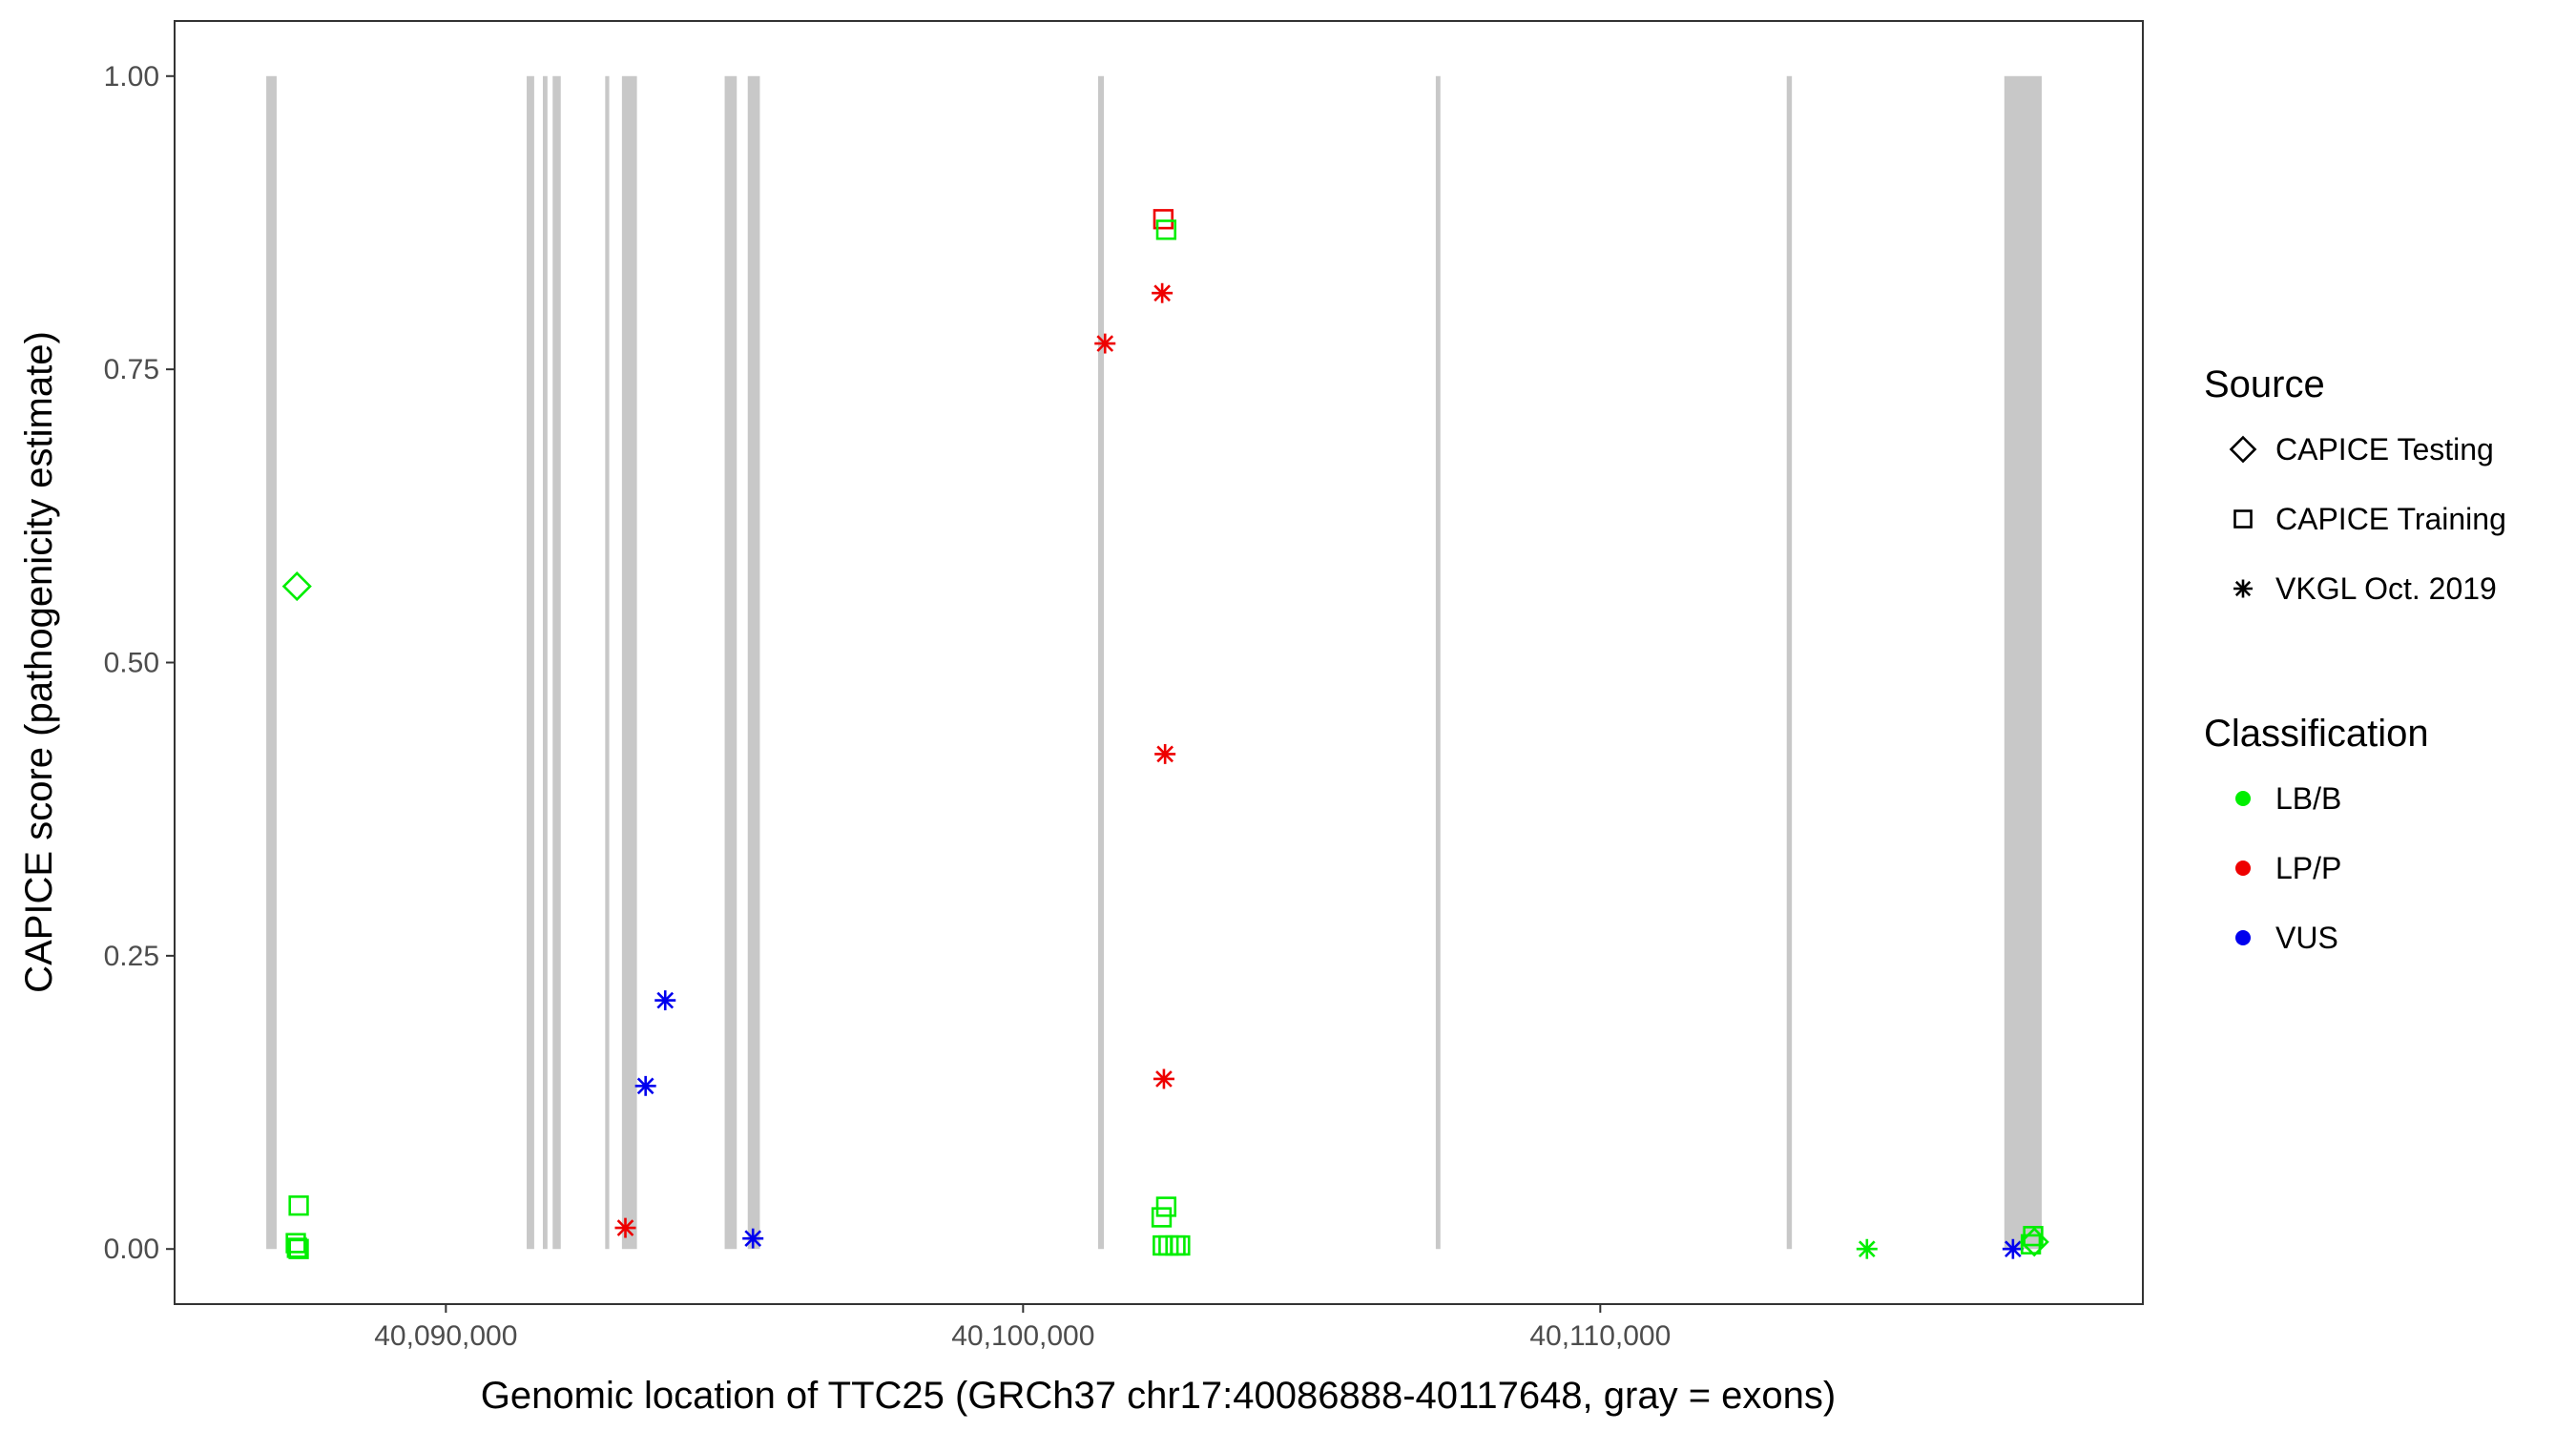 The height and width of the screenshot is (1431, 2576). What do you see at coordinates (445, 1336) in the screenshot?
I see `x-tick-label-0: 40,090,000` at bounding box center [445, 1336].